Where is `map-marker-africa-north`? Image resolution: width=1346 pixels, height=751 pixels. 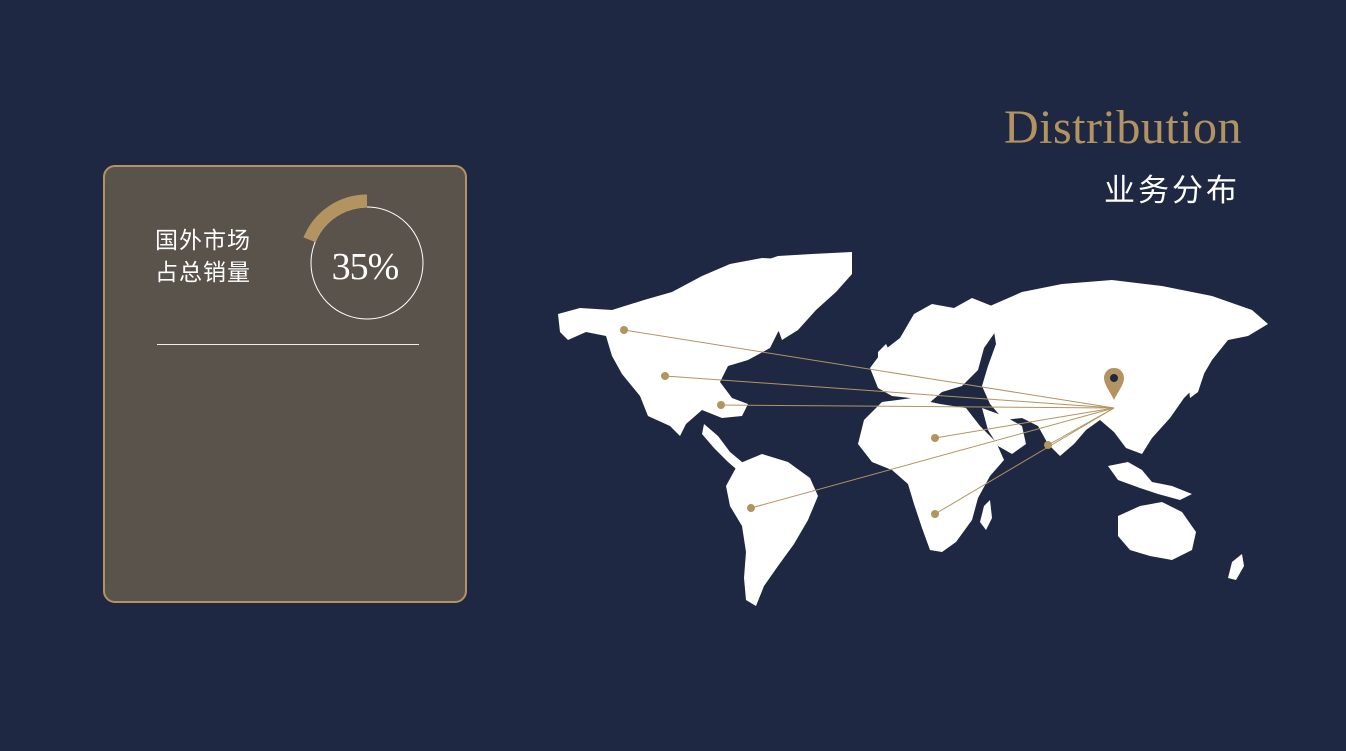
map-marker-africa-north is located at coordinates (935, 438).